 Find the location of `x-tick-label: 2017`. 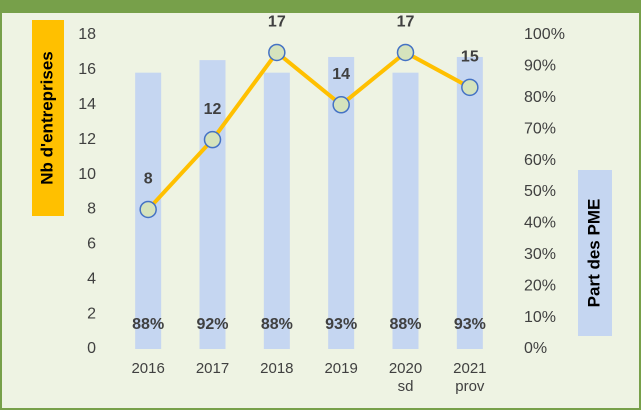

x-tick-label: 2017 is located at coordinates (212, 368).